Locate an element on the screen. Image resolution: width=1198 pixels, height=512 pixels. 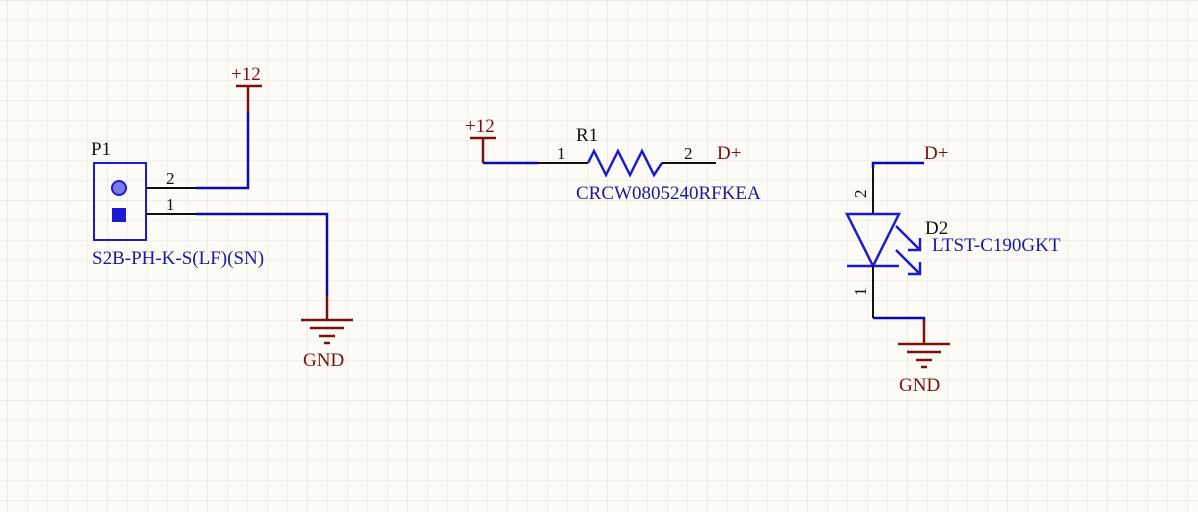
p1-pin1-number: 1 is located at coordinates (170, 204).